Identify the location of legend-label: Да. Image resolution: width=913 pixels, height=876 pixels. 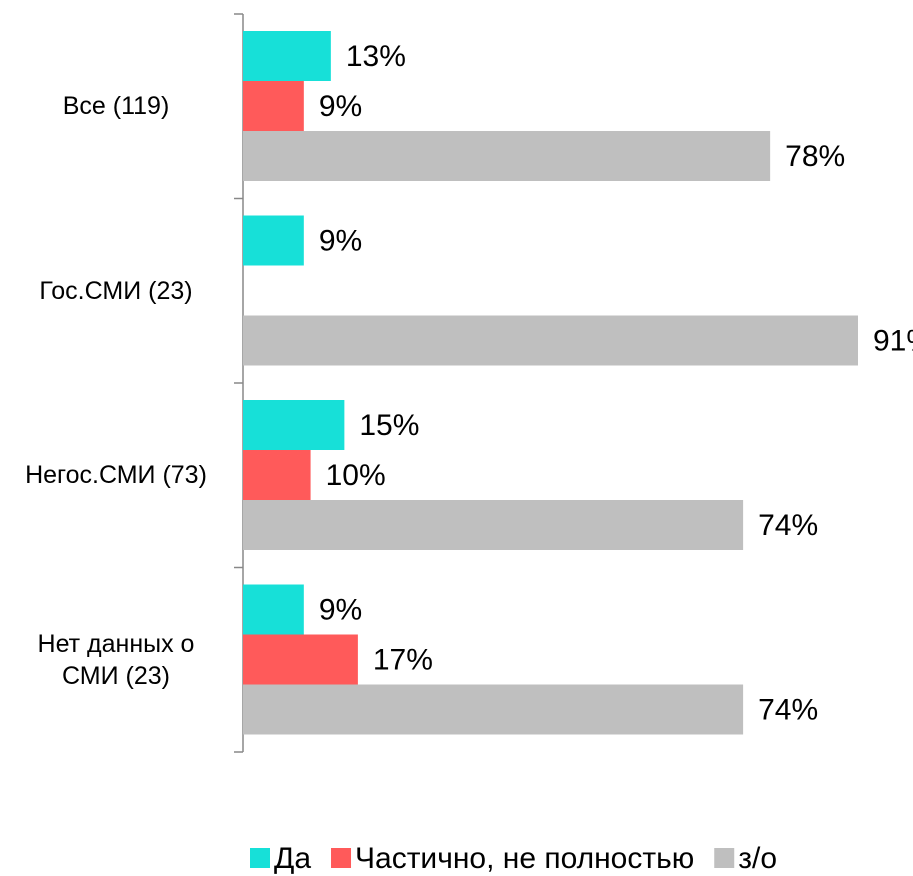
(292, 858).